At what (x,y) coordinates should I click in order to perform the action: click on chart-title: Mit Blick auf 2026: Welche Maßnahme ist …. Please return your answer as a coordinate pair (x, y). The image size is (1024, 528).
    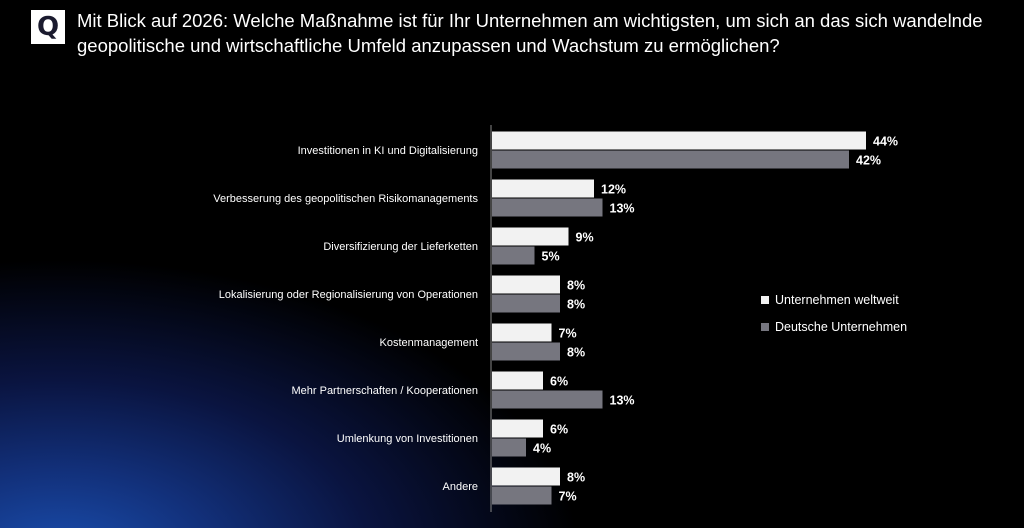
    Looking at the image, I should click on (530, 33).